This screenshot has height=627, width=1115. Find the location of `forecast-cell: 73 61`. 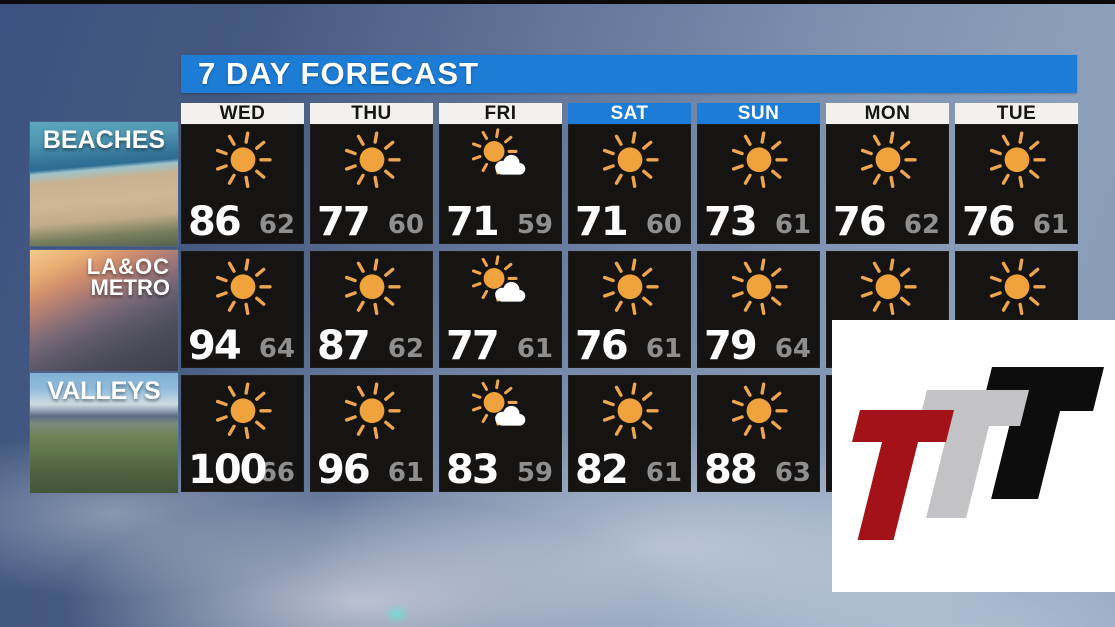

forecast-cell: 73 61 is located at coordinates (758, 184).